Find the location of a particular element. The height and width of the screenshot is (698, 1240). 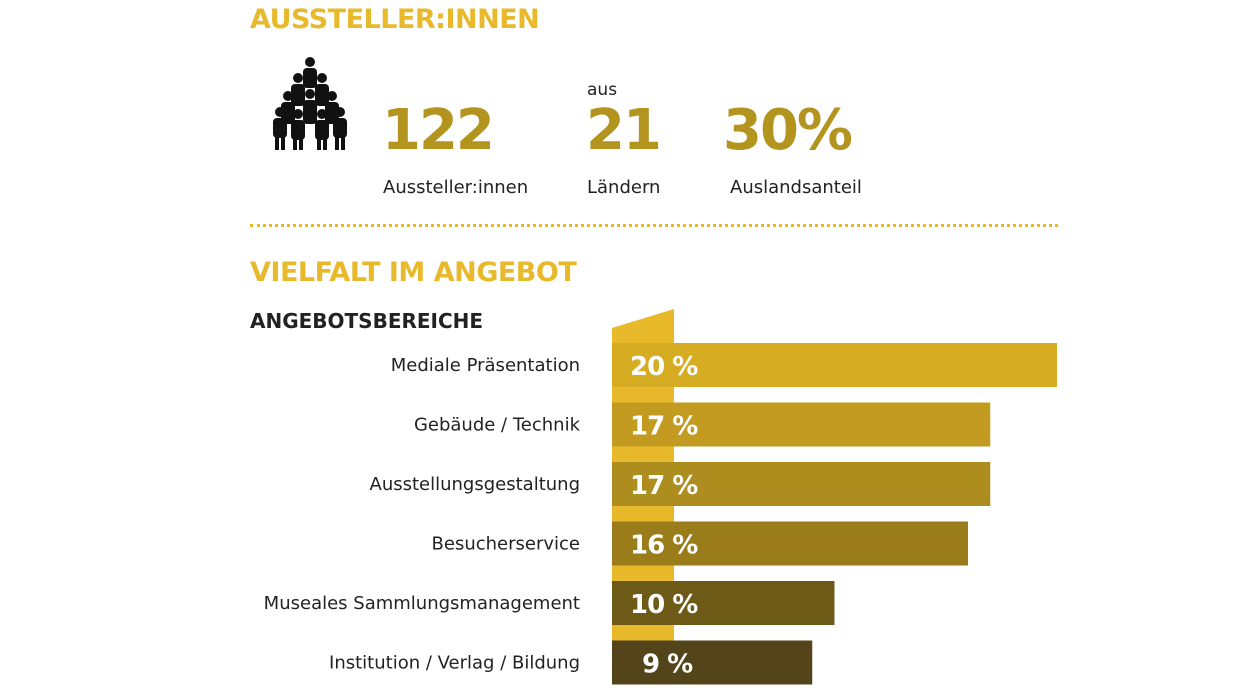

stat-countries-label: Ländern is located at coordinates (624, 187).